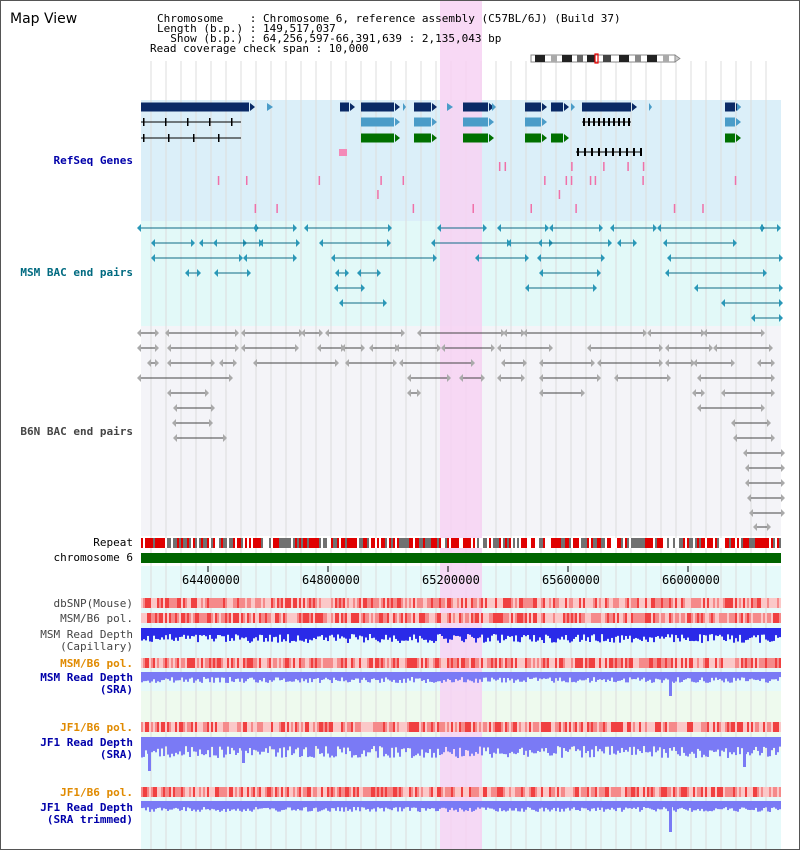 Image resolution: width=800 pixels, height=850 pixels. What do you see at coordinates (730, 138) in the screenshot?
I see `gene-block` at bounding box center [730, 138].